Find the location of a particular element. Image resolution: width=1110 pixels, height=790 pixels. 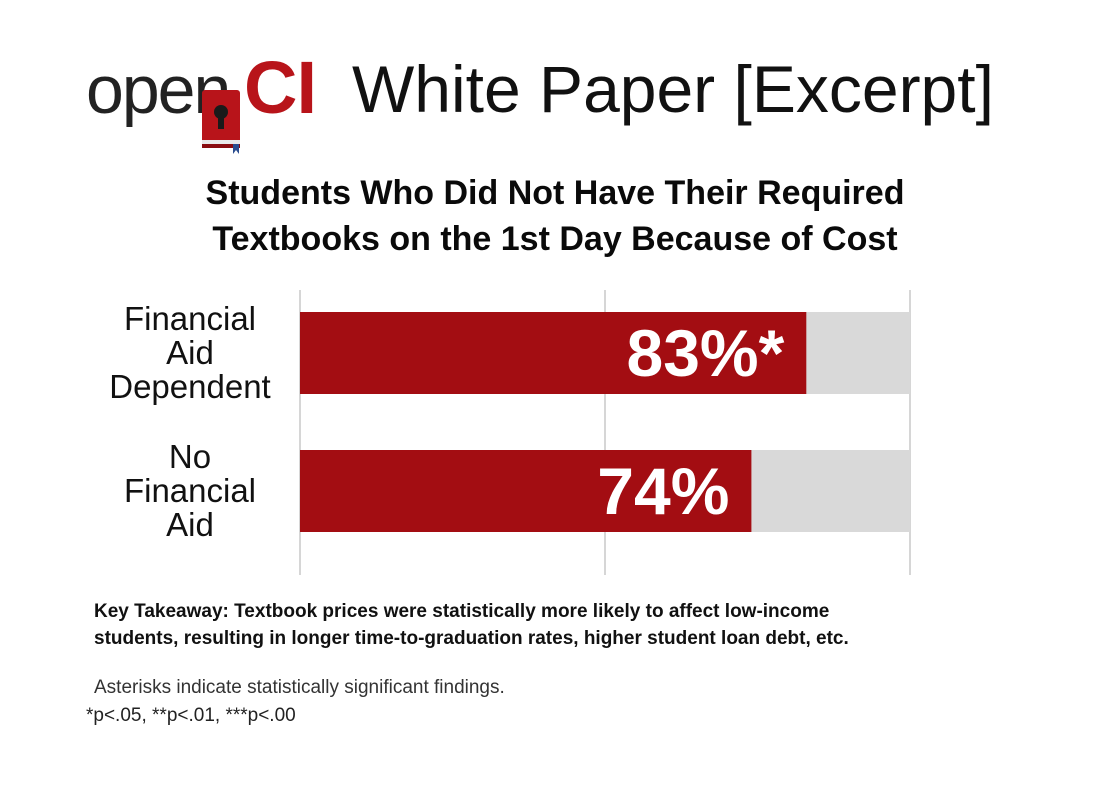

category-label-0-line-2: Dependent is located at coordinates (189, 386).